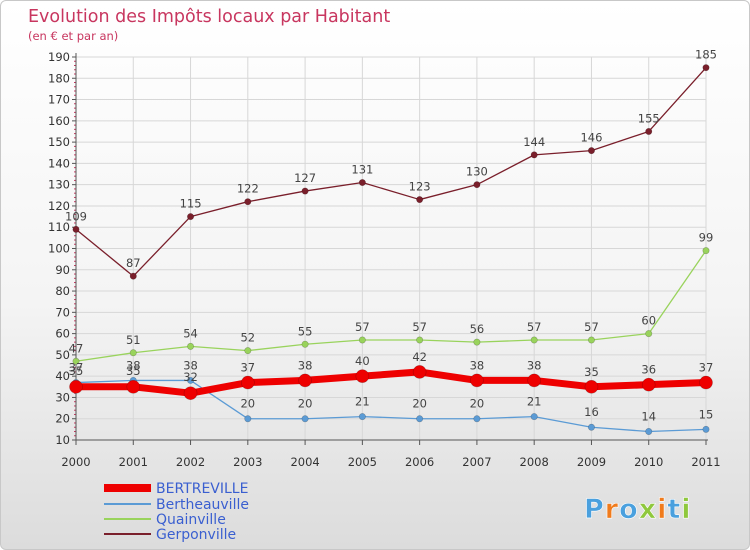 This screenshot has height=550, width=750. What do you see at coordinates (190, 333) in the screenshot?
I see `data-label-quainville: 54` at bounding box center [190, 333].